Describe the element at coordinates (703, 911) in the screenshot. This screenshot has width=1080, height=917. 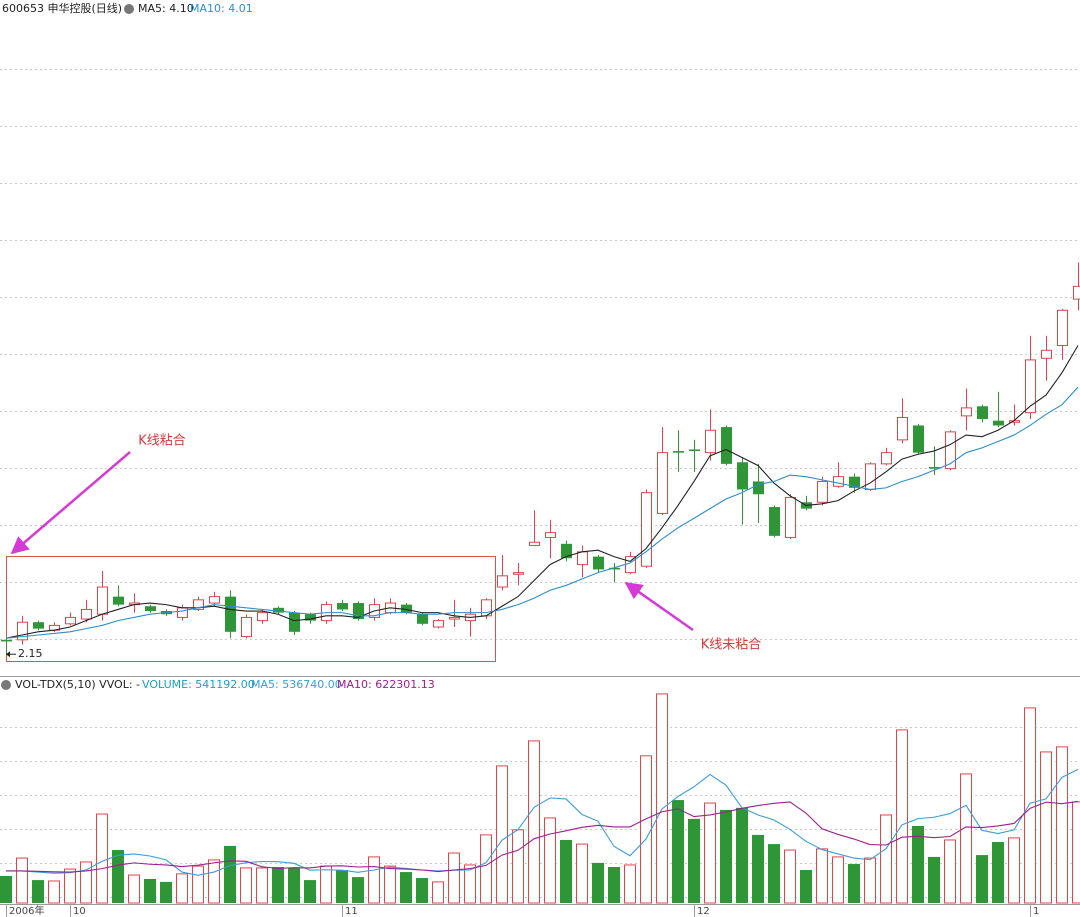
I see `x-tick-label: 12` at that location.